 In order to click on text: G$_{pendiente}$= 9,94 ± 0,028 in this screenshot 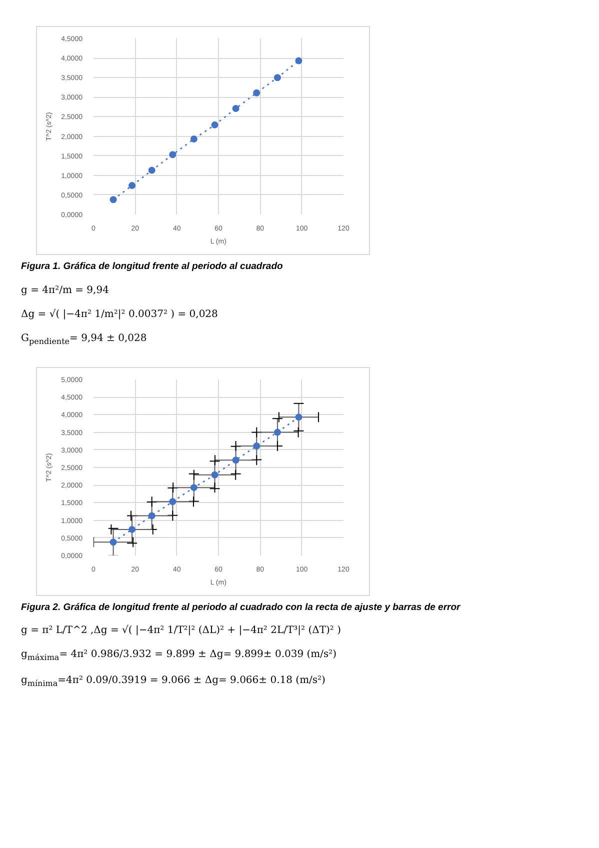, I will do `click(84, 340)`.